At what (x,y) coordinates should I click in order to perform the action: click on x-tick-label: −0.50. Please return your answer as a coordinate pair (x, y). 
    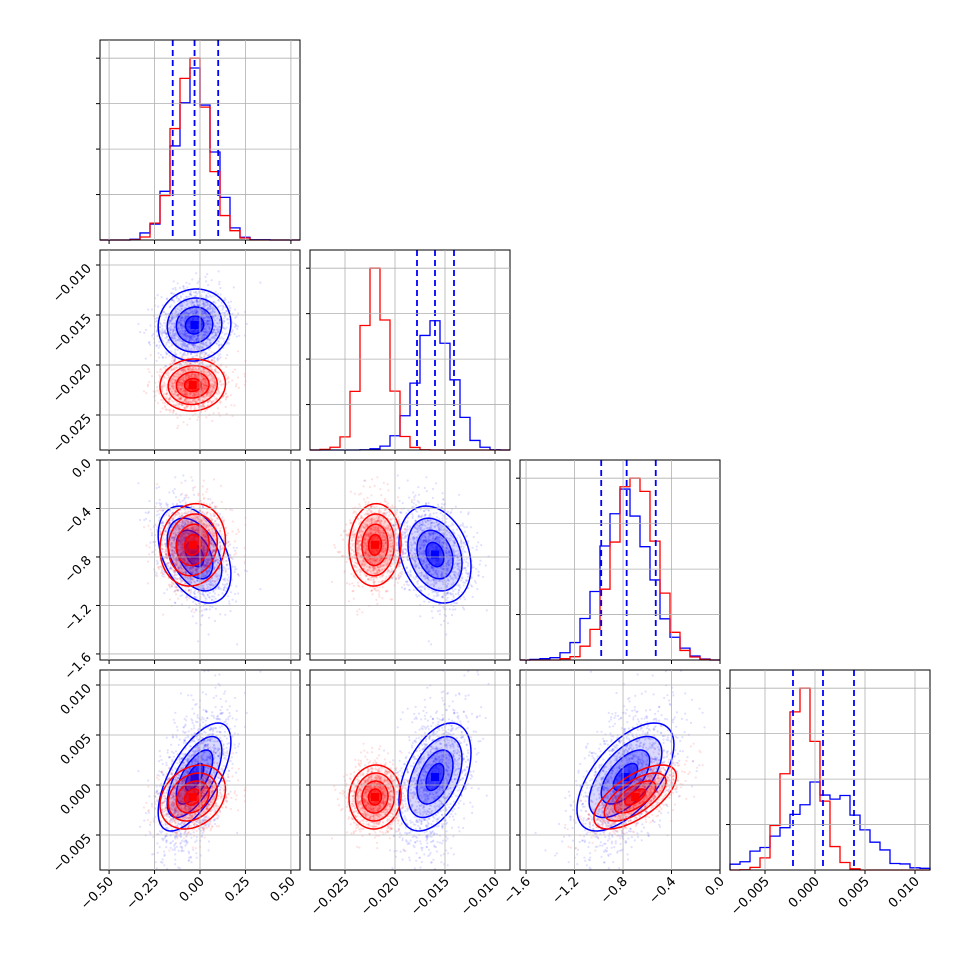
    Looking at the image, I should click on (97, 893).